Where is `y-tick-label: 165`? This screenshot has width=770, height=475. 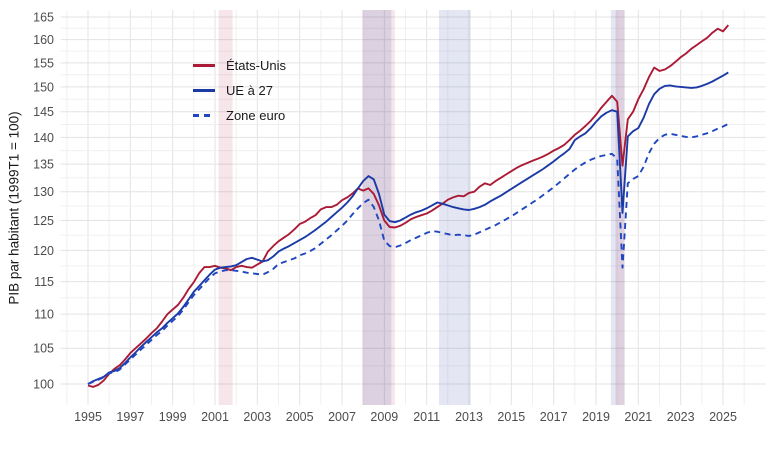
y-tick-label: 165 is located at coordinates (43, 18).